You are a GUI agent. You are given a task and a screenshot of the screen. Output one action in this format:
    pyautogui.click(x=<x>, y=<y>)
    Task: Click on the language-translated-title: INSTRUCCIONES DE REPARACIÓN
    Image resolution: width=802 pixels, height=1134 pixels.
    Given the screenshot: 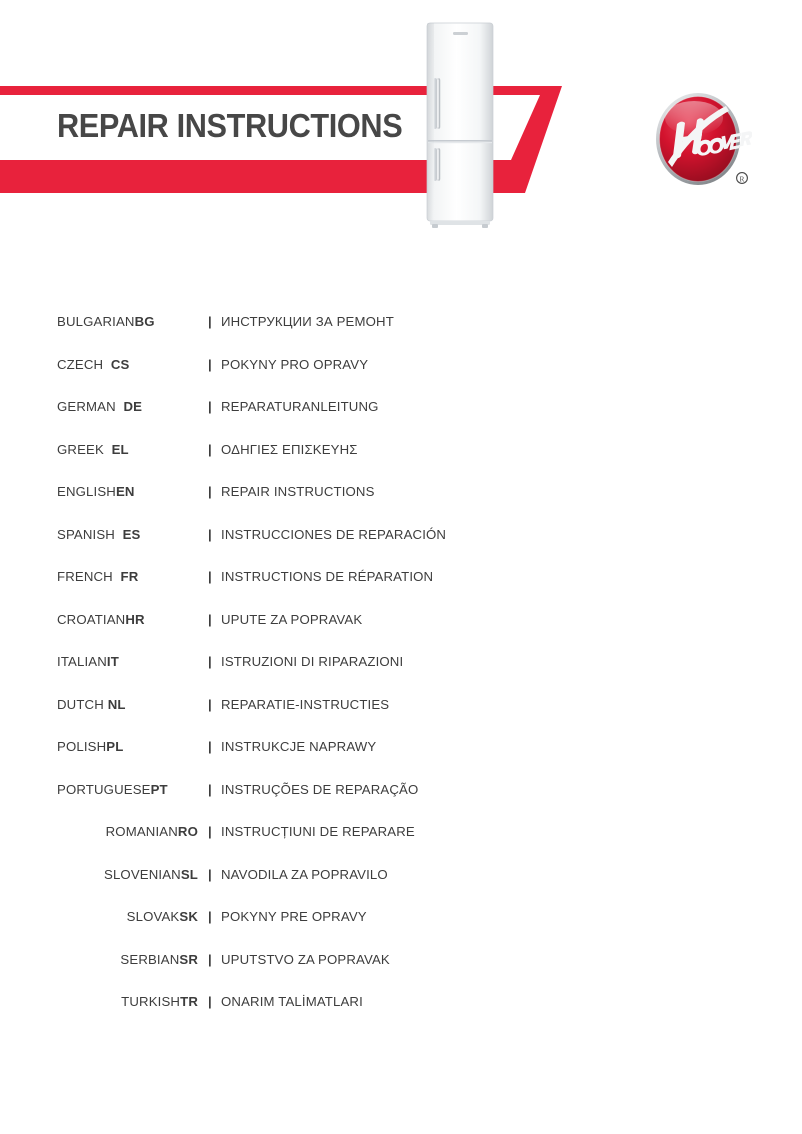 What is the action you would take?
    pyautogui.click(x=334, y=534)
    